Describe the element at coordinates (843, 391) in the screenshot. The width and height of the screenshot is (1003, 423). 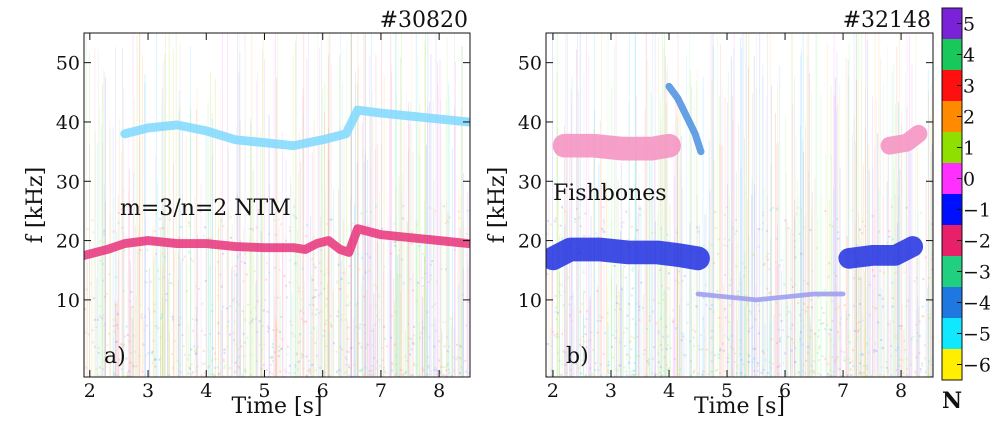
I see `x-tick-label: 7` at that location.